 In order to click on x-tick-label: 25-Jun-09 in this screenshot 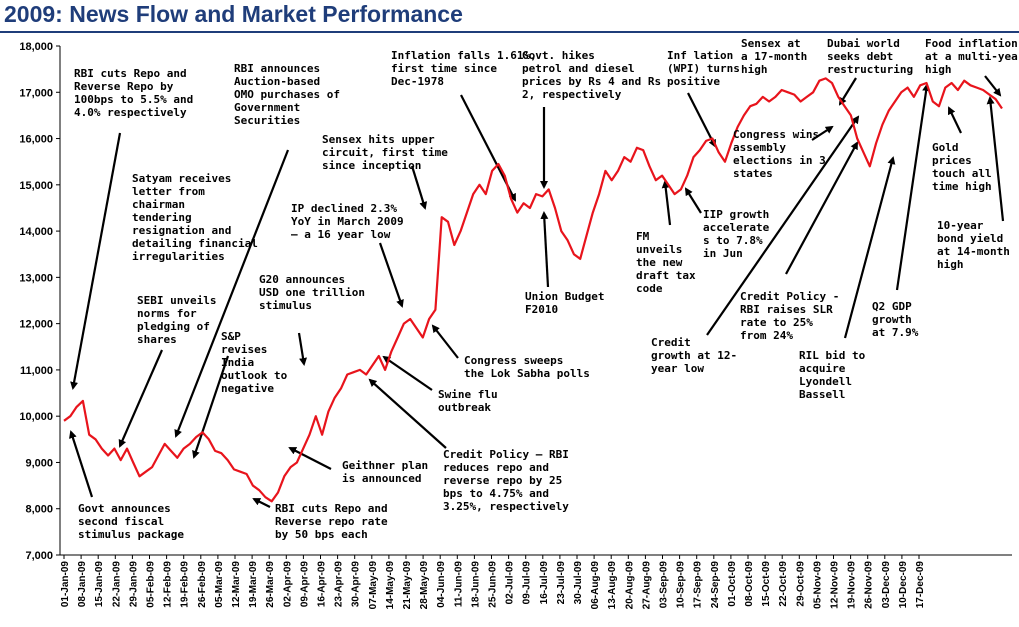, I will do `click(493, 584)`.